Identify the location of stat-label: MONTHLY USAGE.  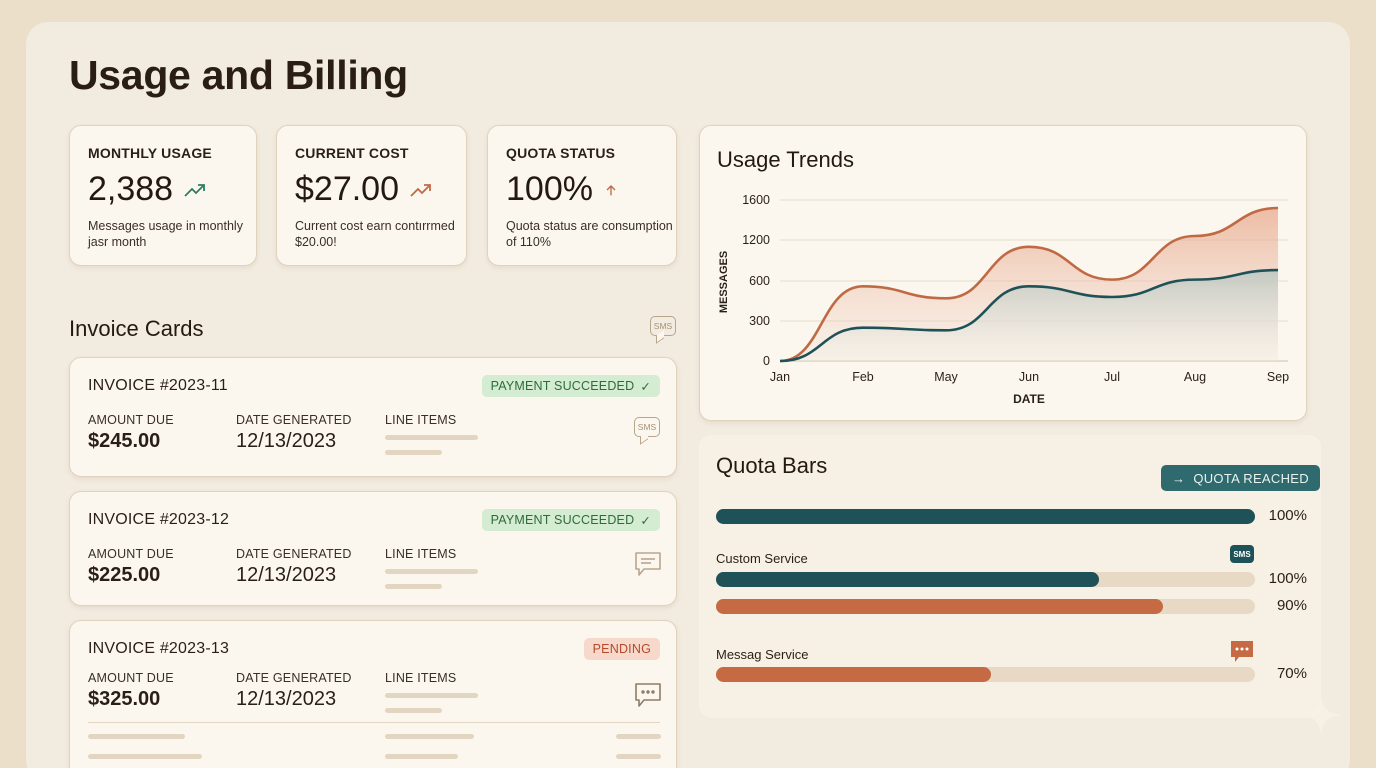
(150, 153).